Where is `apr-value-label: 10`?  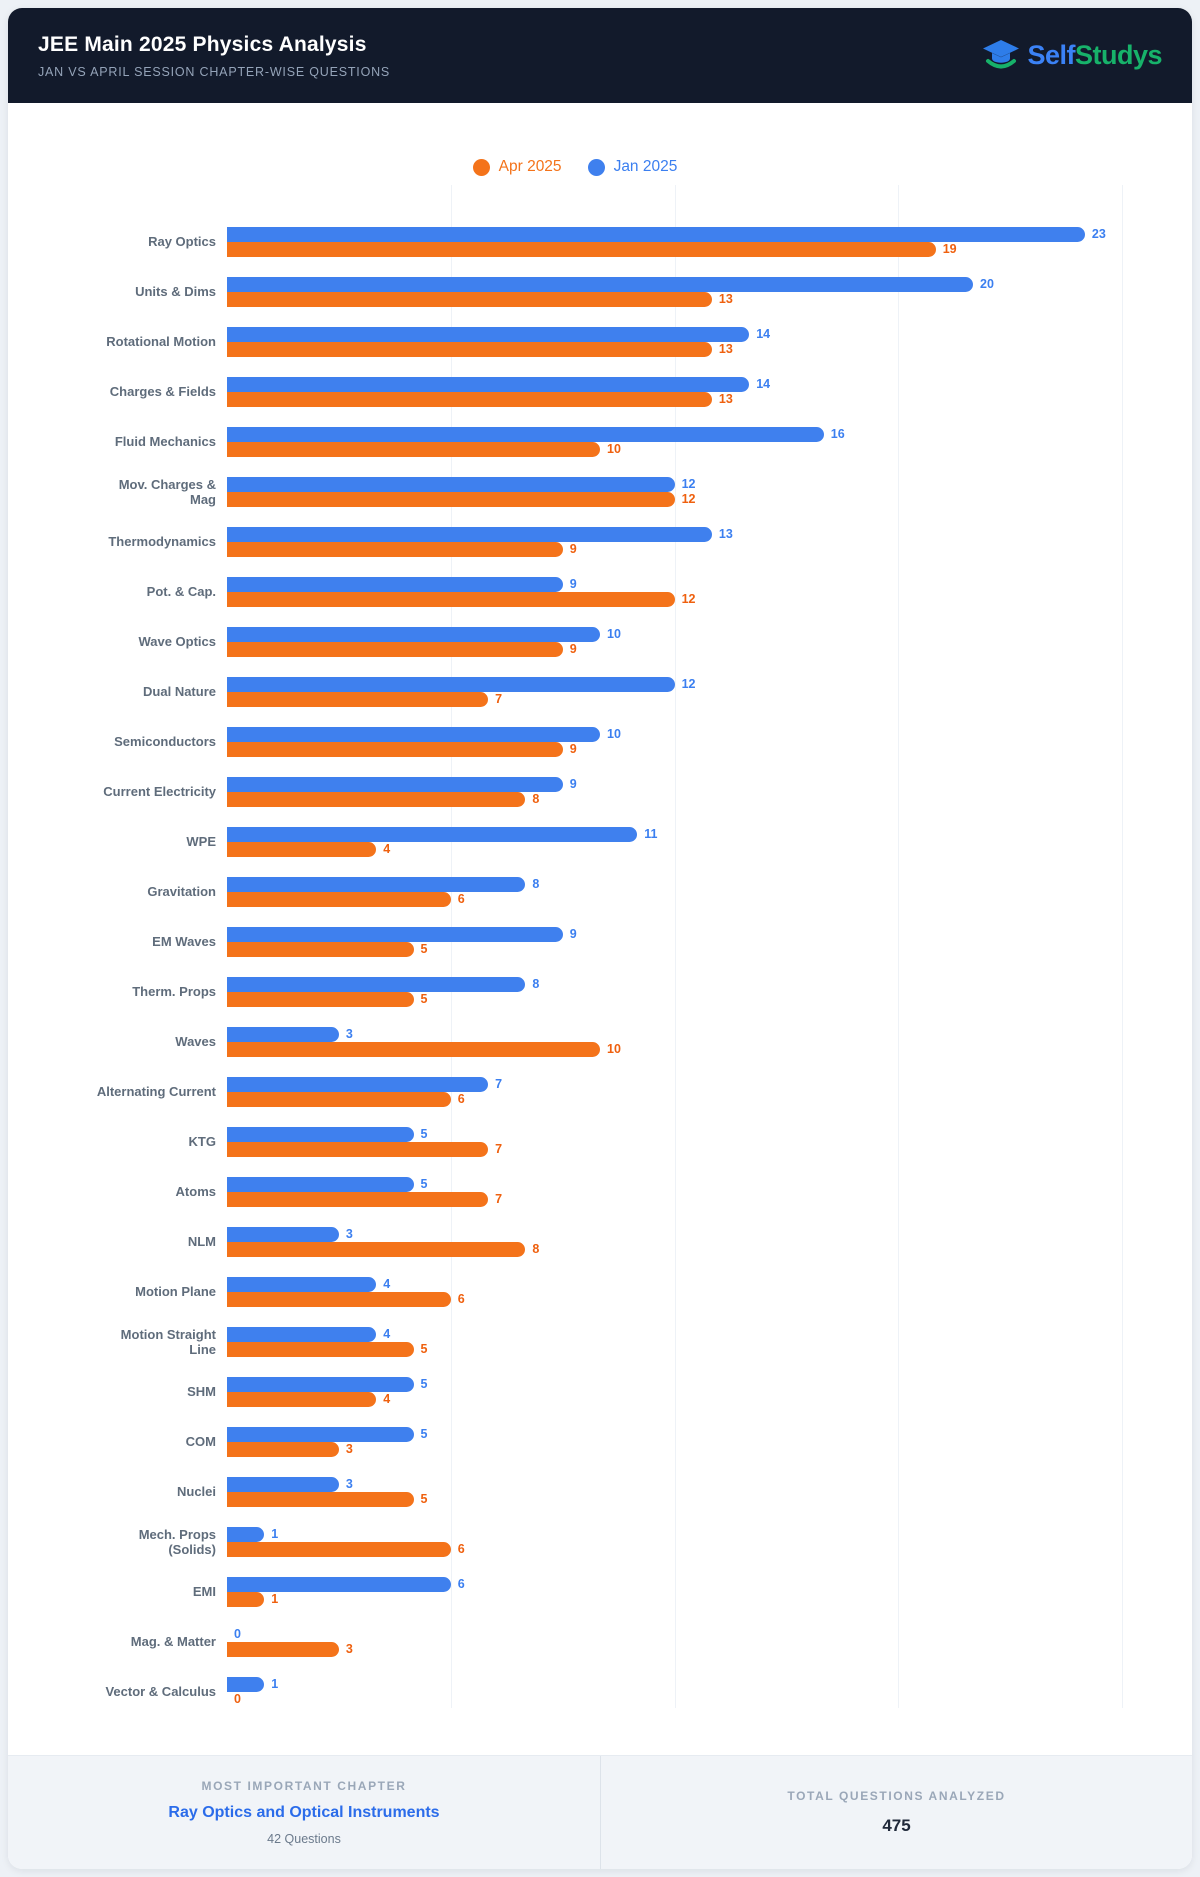 apr-value-label: 10 is located at coordinates (614, 449).